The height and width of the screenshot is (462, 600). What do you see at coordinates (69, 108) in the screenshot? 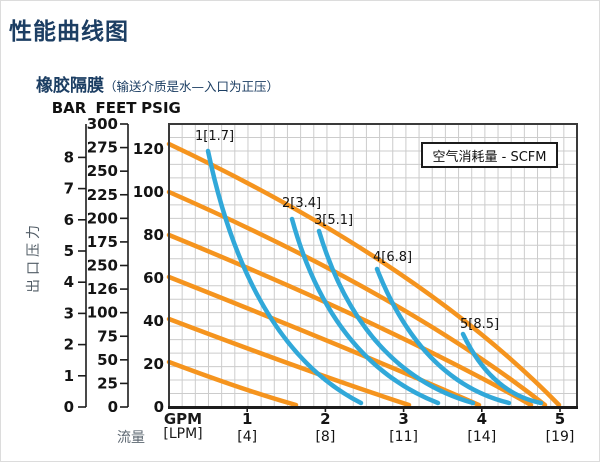
I see `bar-axis-title: BAR` at bounding box center [69, 108].